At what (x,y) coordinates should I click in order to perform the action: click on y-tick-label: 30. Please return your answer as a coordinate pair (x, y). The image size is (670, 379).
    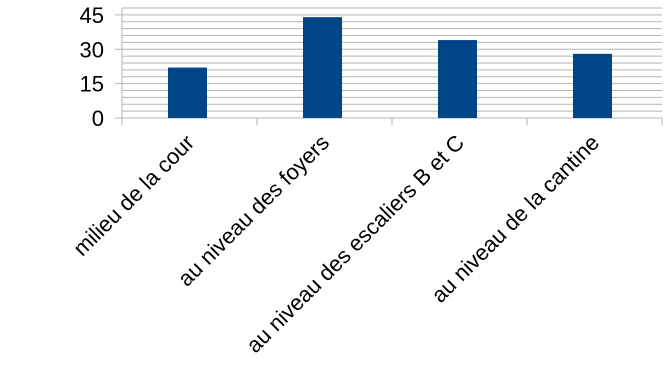
    Looking at the image, I should click on (92, 49).